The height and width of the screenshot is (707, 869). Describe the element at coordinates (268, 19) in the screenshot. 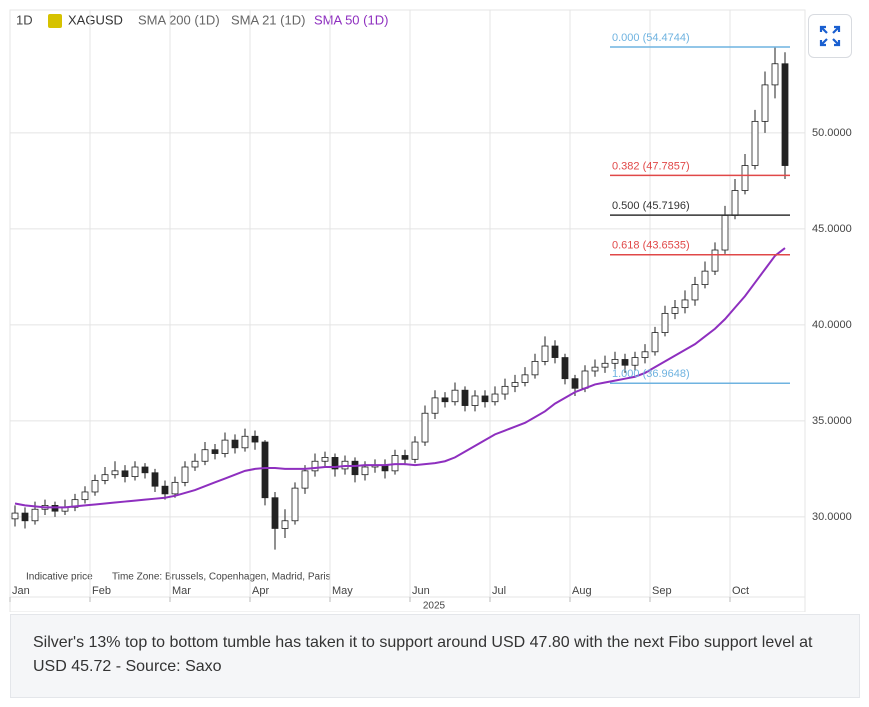

I see `legend-item: SMA 21 (1D)` at that location.